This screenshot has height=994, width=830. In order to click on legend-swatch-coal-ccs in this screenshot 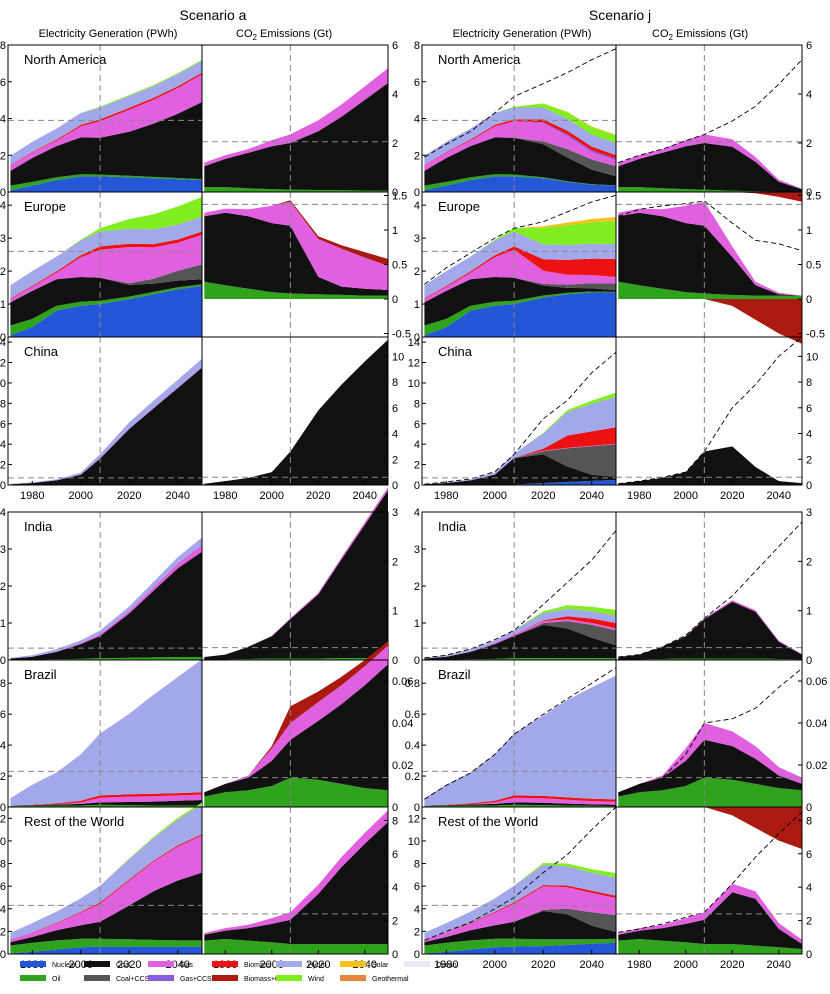, I will do `click(97, 978)`.